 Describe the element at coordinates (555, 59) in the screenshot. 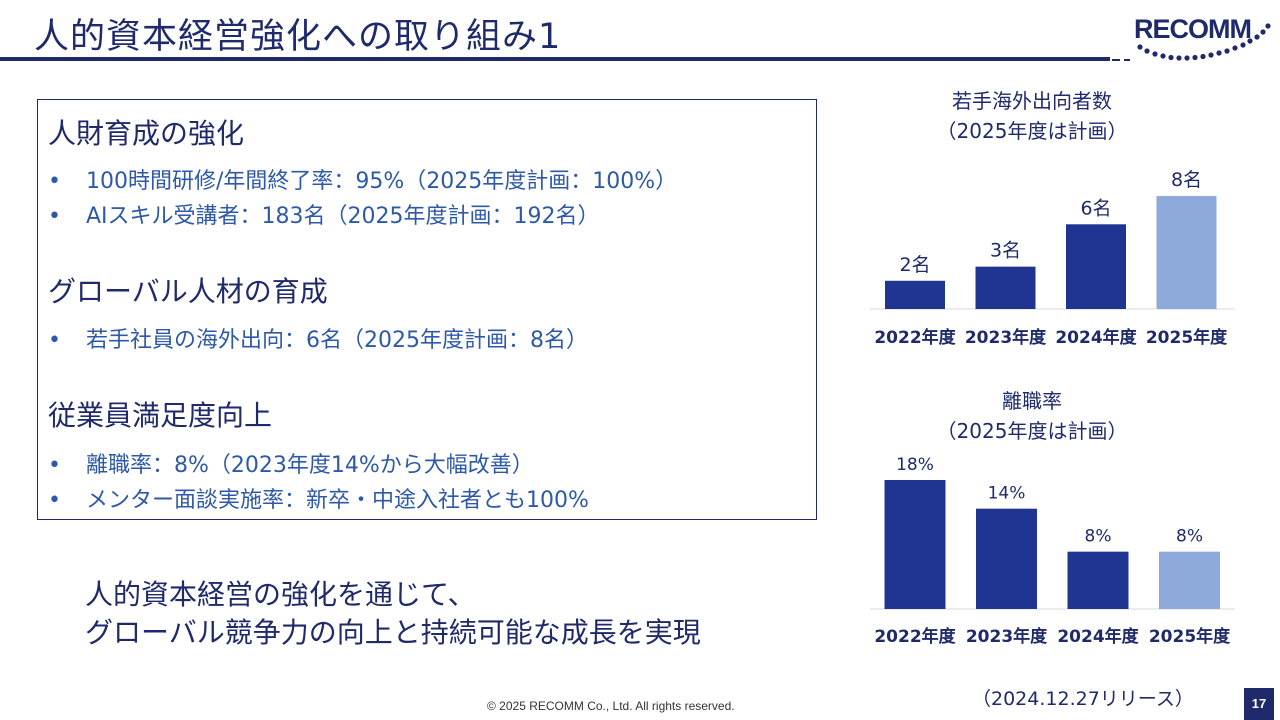

I see `title-rule` at that location.